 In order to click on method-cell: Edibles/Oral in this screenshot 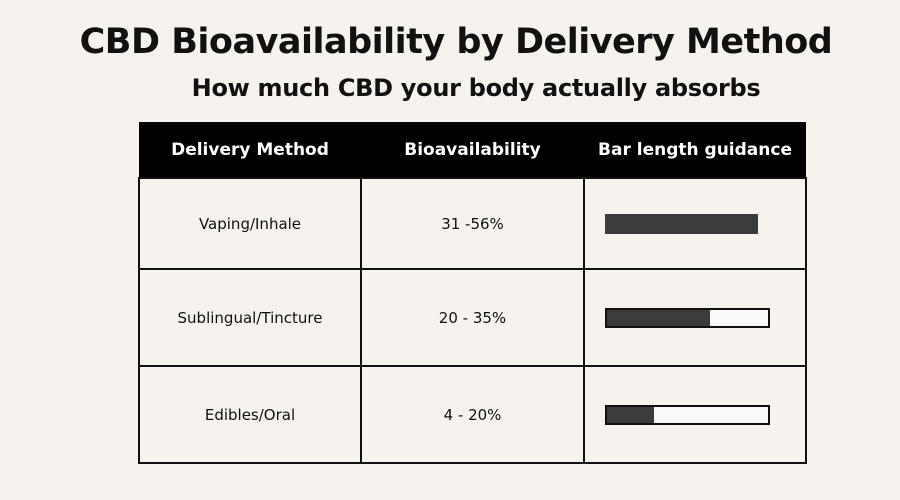, I will do `click(250, 414)`.